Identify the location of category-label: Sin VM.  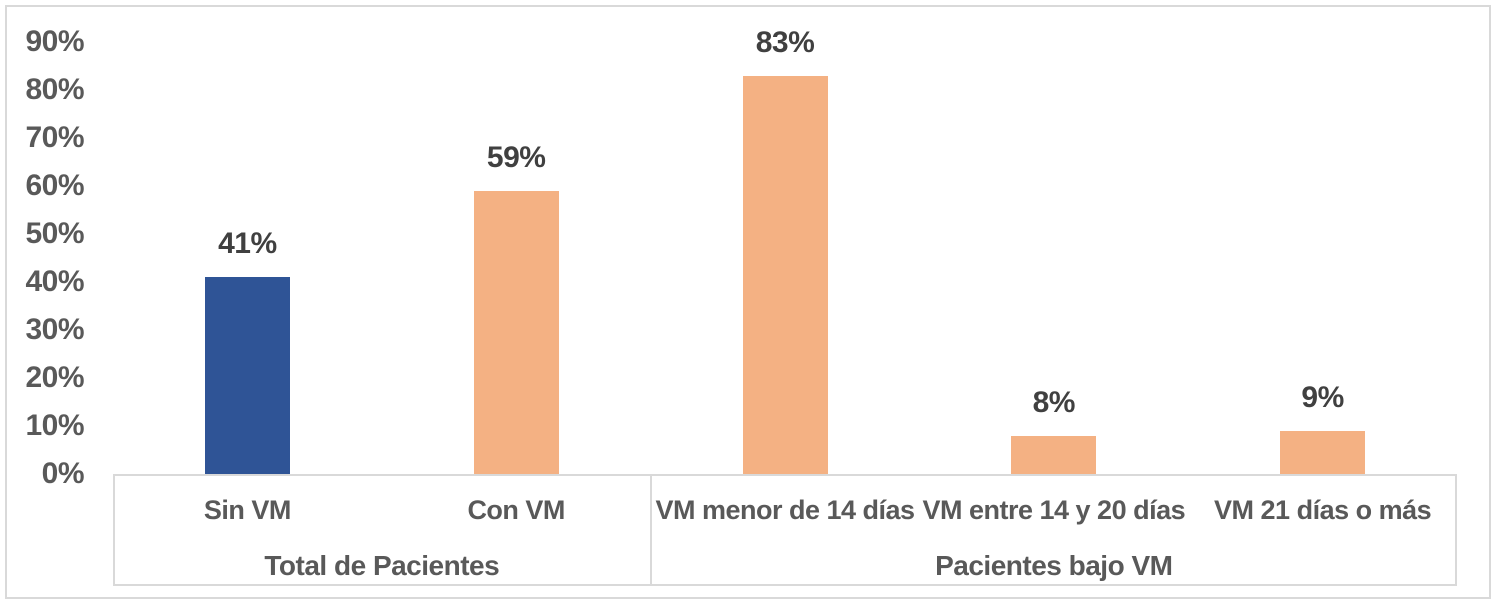
(247, 510).